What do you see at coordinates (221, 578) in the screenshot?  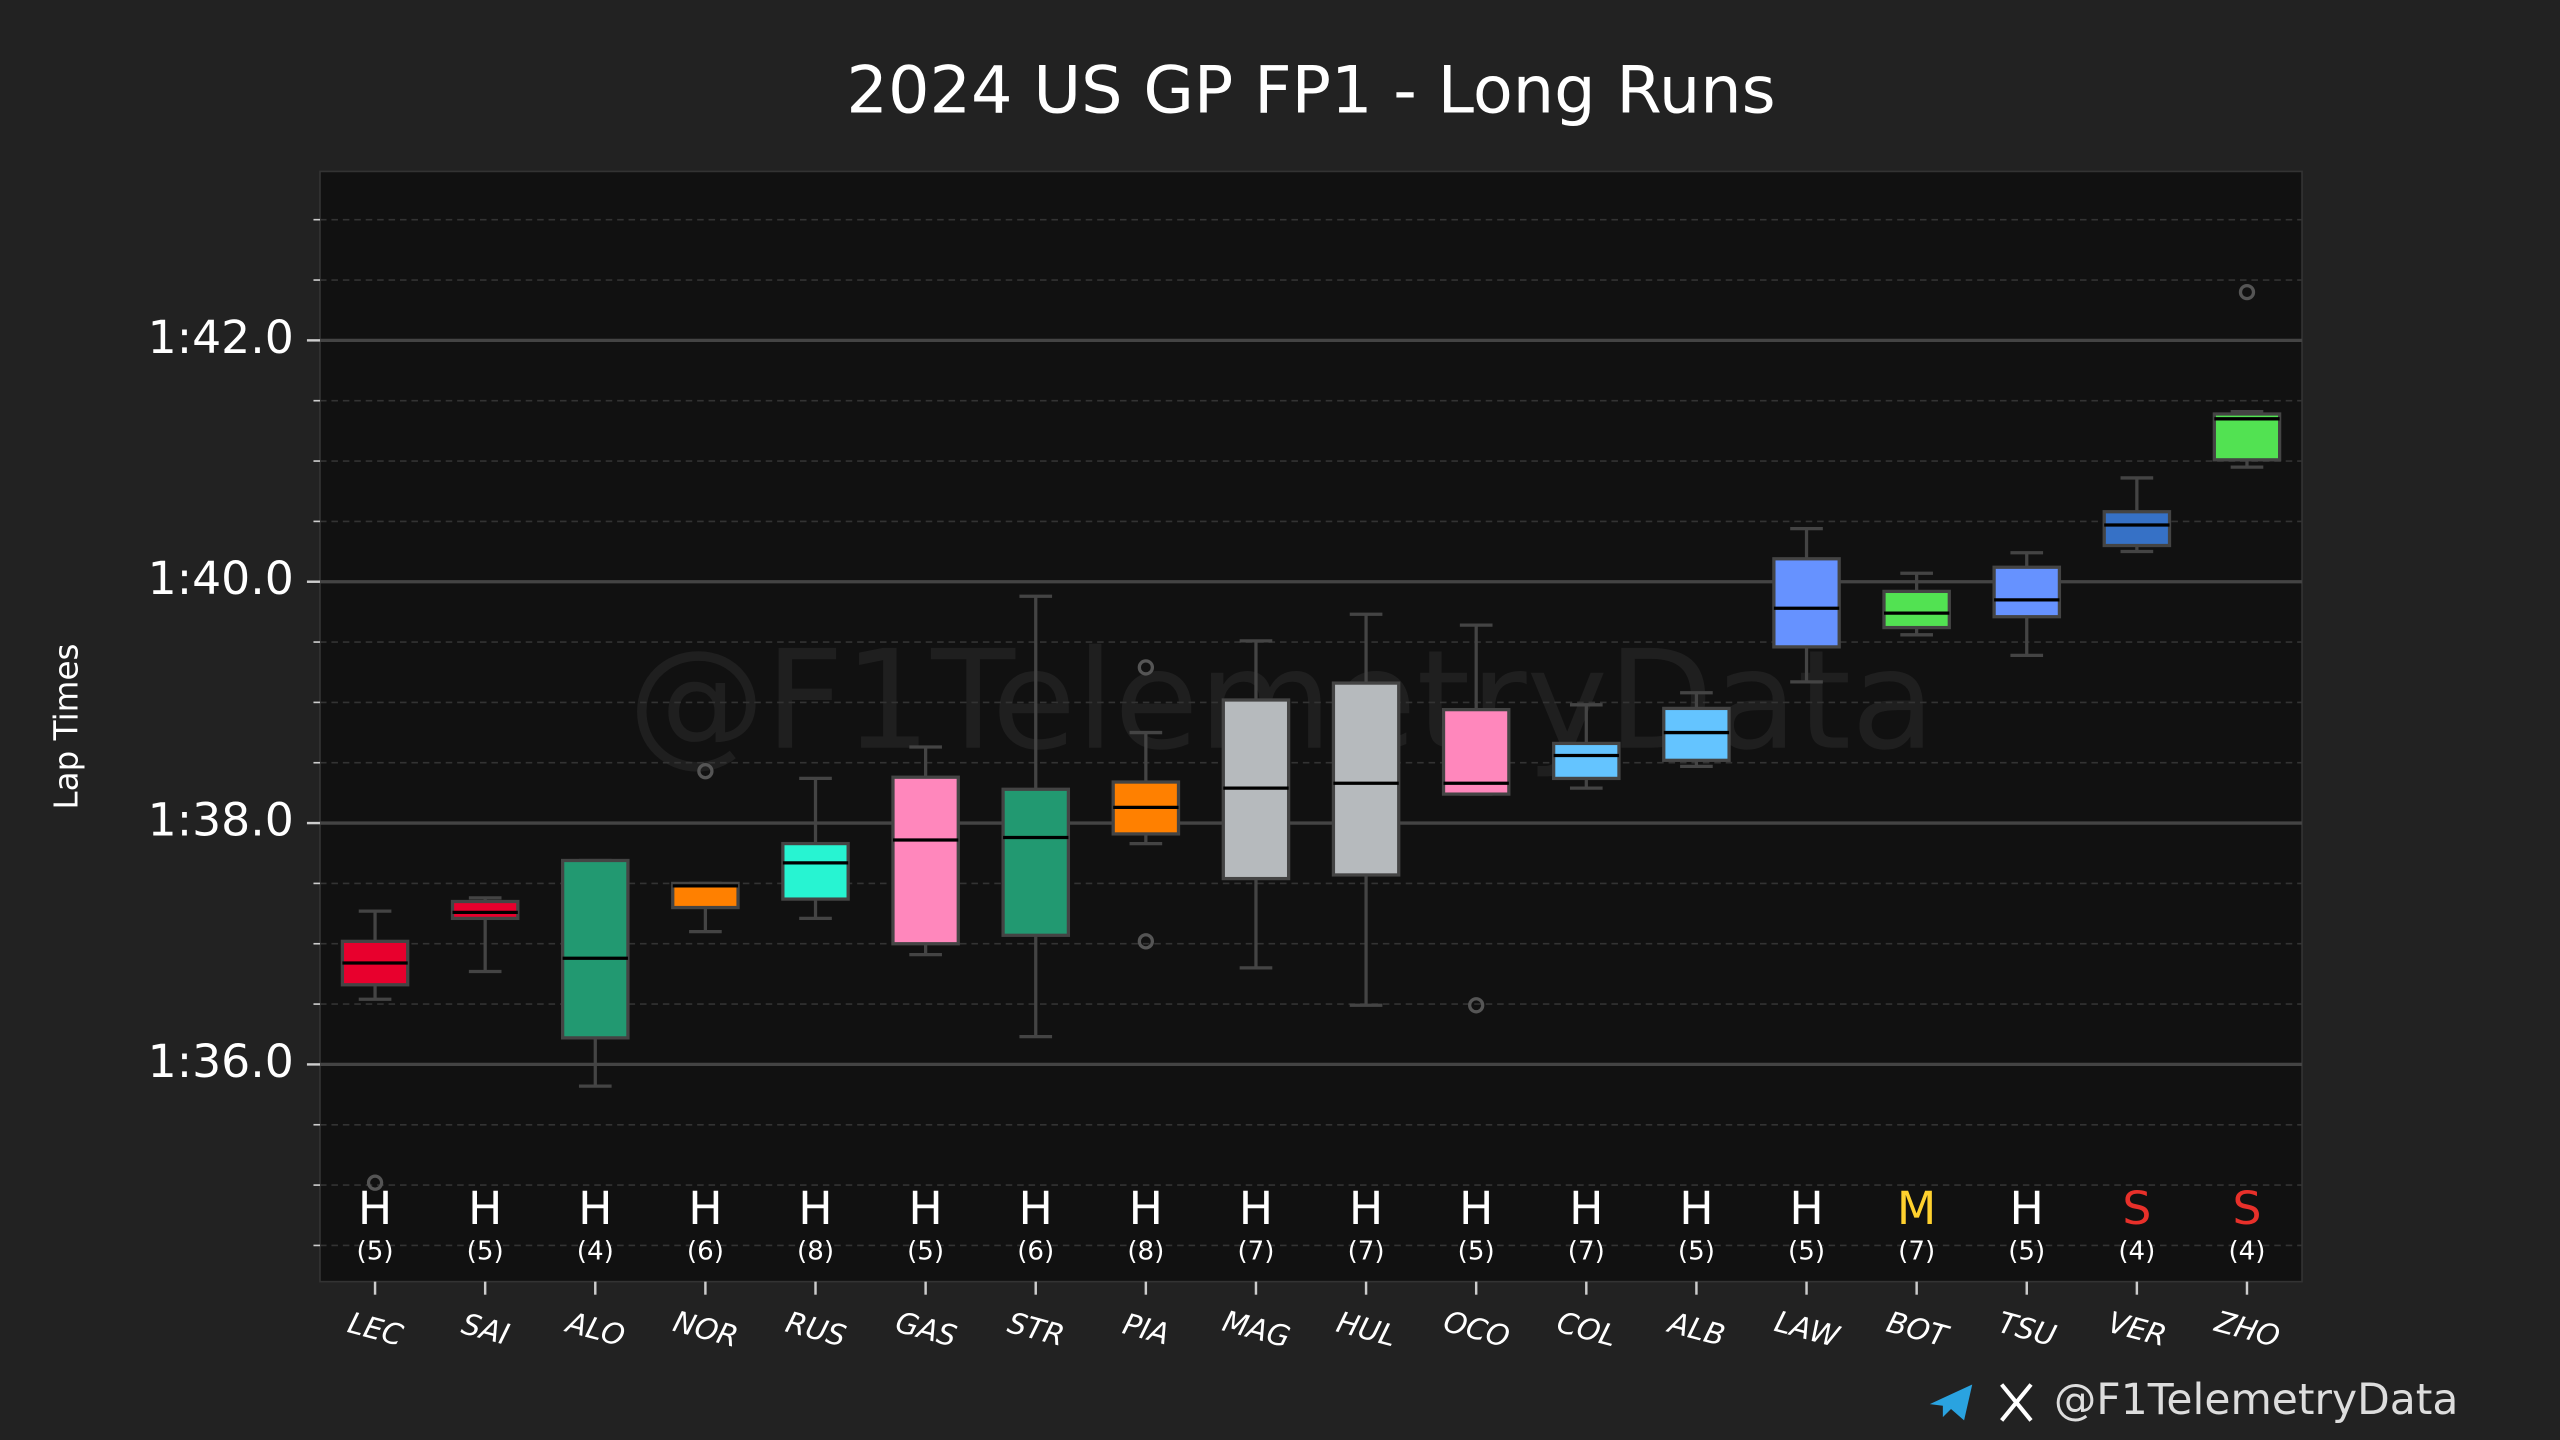 I see `y-tick-label: 1:40.0` at bounding box center [221, 578].